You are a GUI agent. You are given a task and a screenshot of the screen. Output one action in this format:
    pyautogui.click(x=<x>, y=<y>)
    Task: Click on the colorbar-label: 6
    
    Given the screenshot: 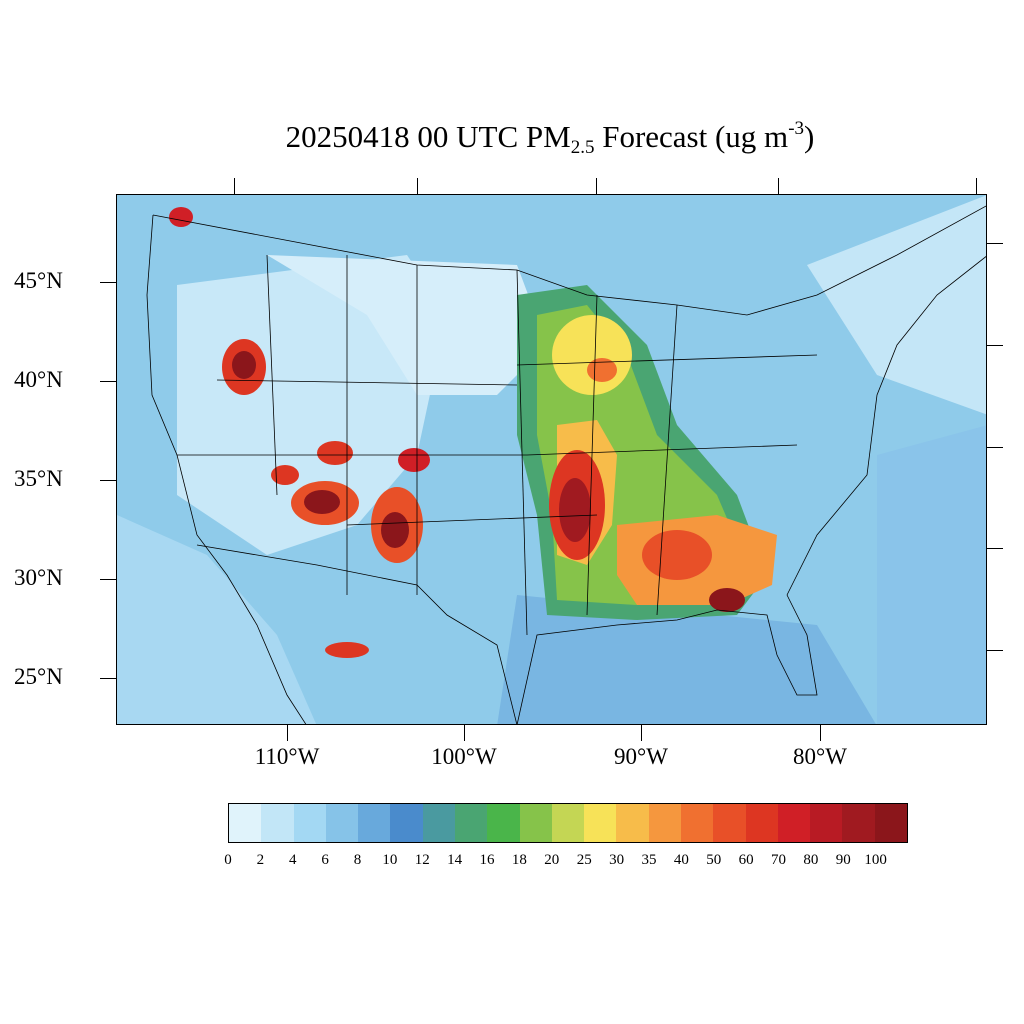 What is the action you would take?
    pyautogui.click(x=325, y=860)
    